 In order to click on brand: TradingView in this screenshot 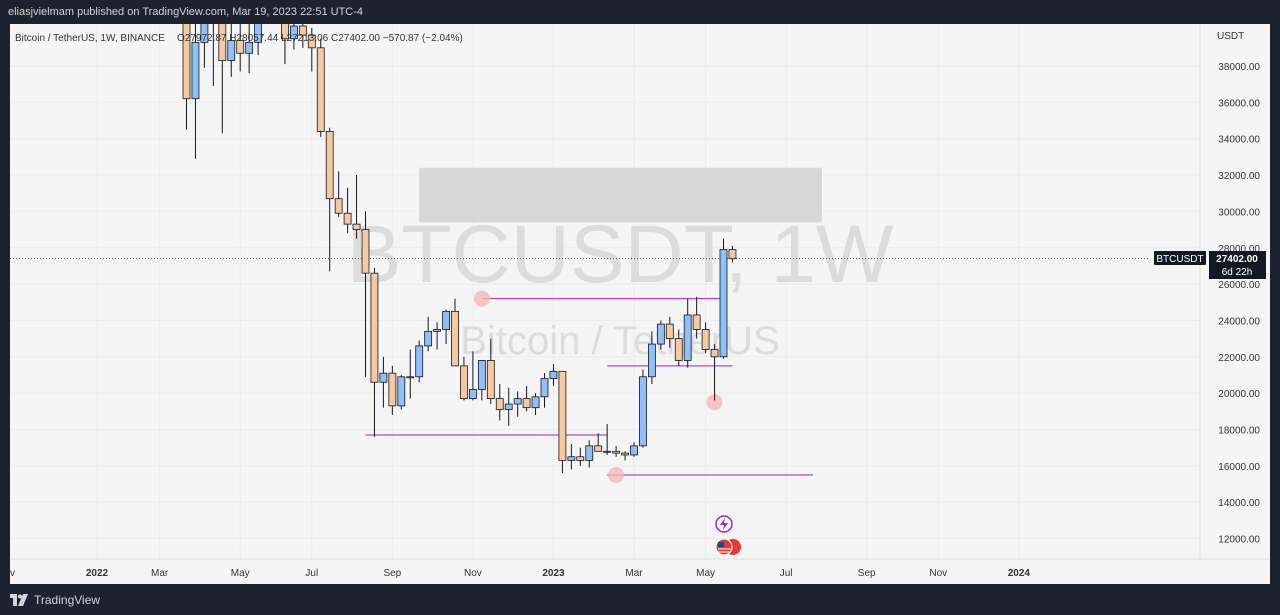, I will do `click(55, 600)`.